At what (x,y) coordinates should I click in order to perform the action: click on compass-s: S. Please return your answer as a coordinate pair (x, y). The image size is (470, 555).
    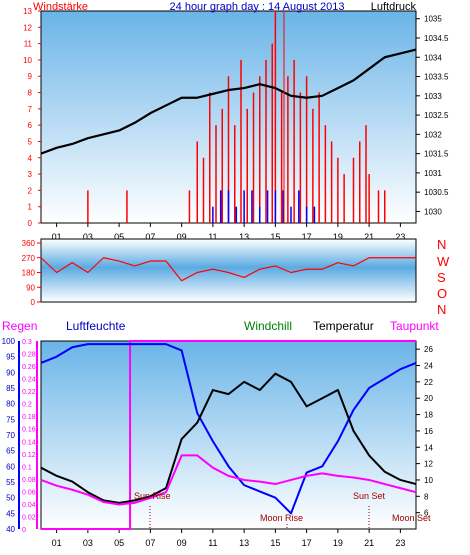
    Looking at the image, I should click on (441, 277).